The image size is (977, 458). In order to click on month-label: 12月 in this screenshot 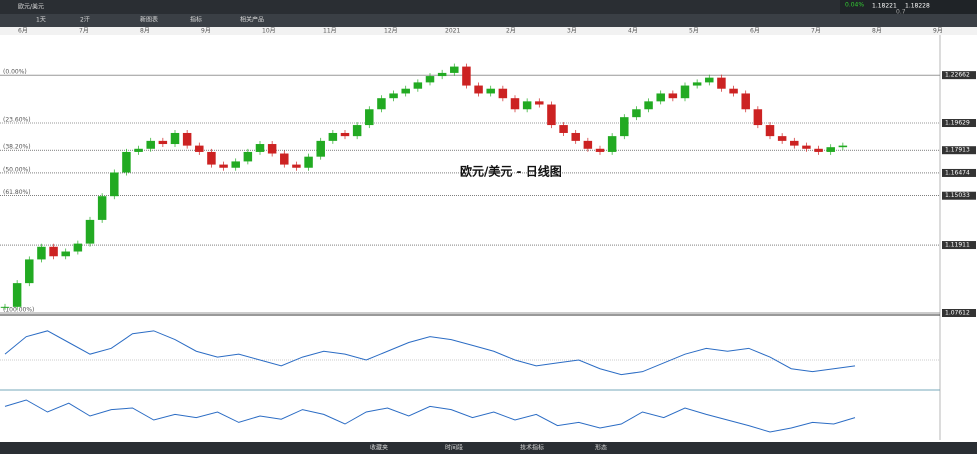, I will do `click(391, 31)`.